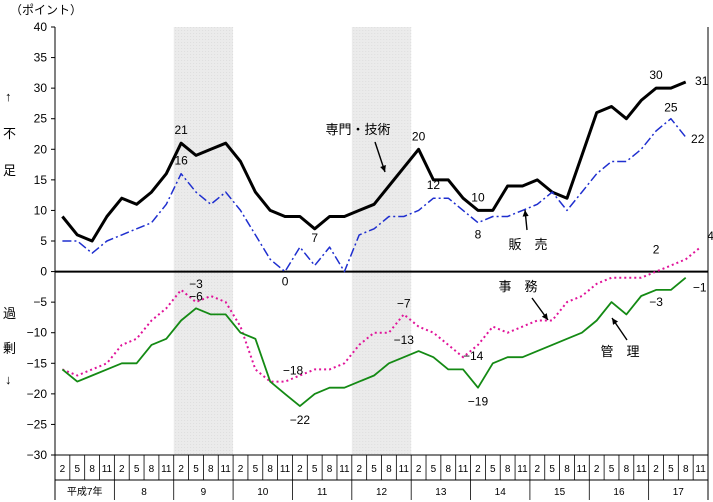 Image resolution: width=713 pixels, height=502 pixels. I want to click on y-tick-label: 20, so click(41, 149).